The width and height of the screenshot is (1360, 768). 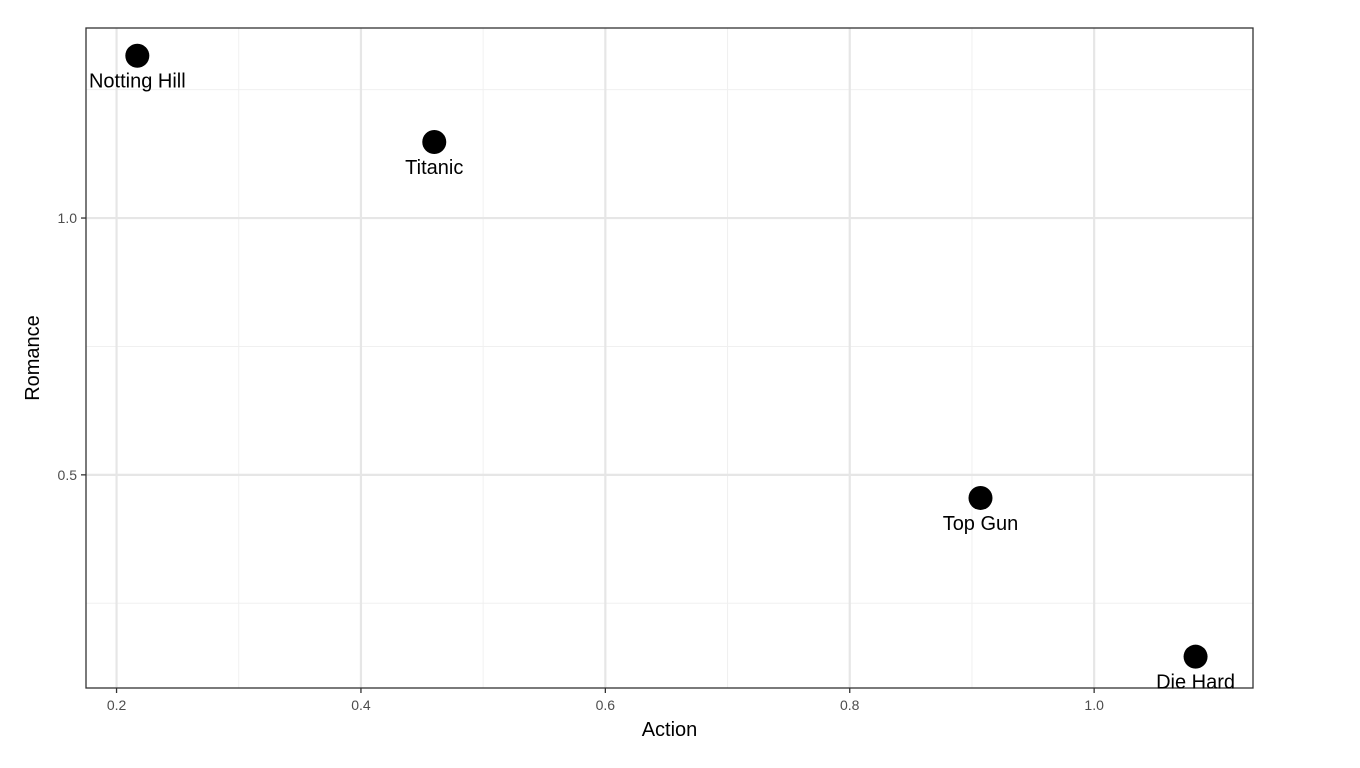 I want to click on data-point-label: Titanic, so click(x=434, y=168).